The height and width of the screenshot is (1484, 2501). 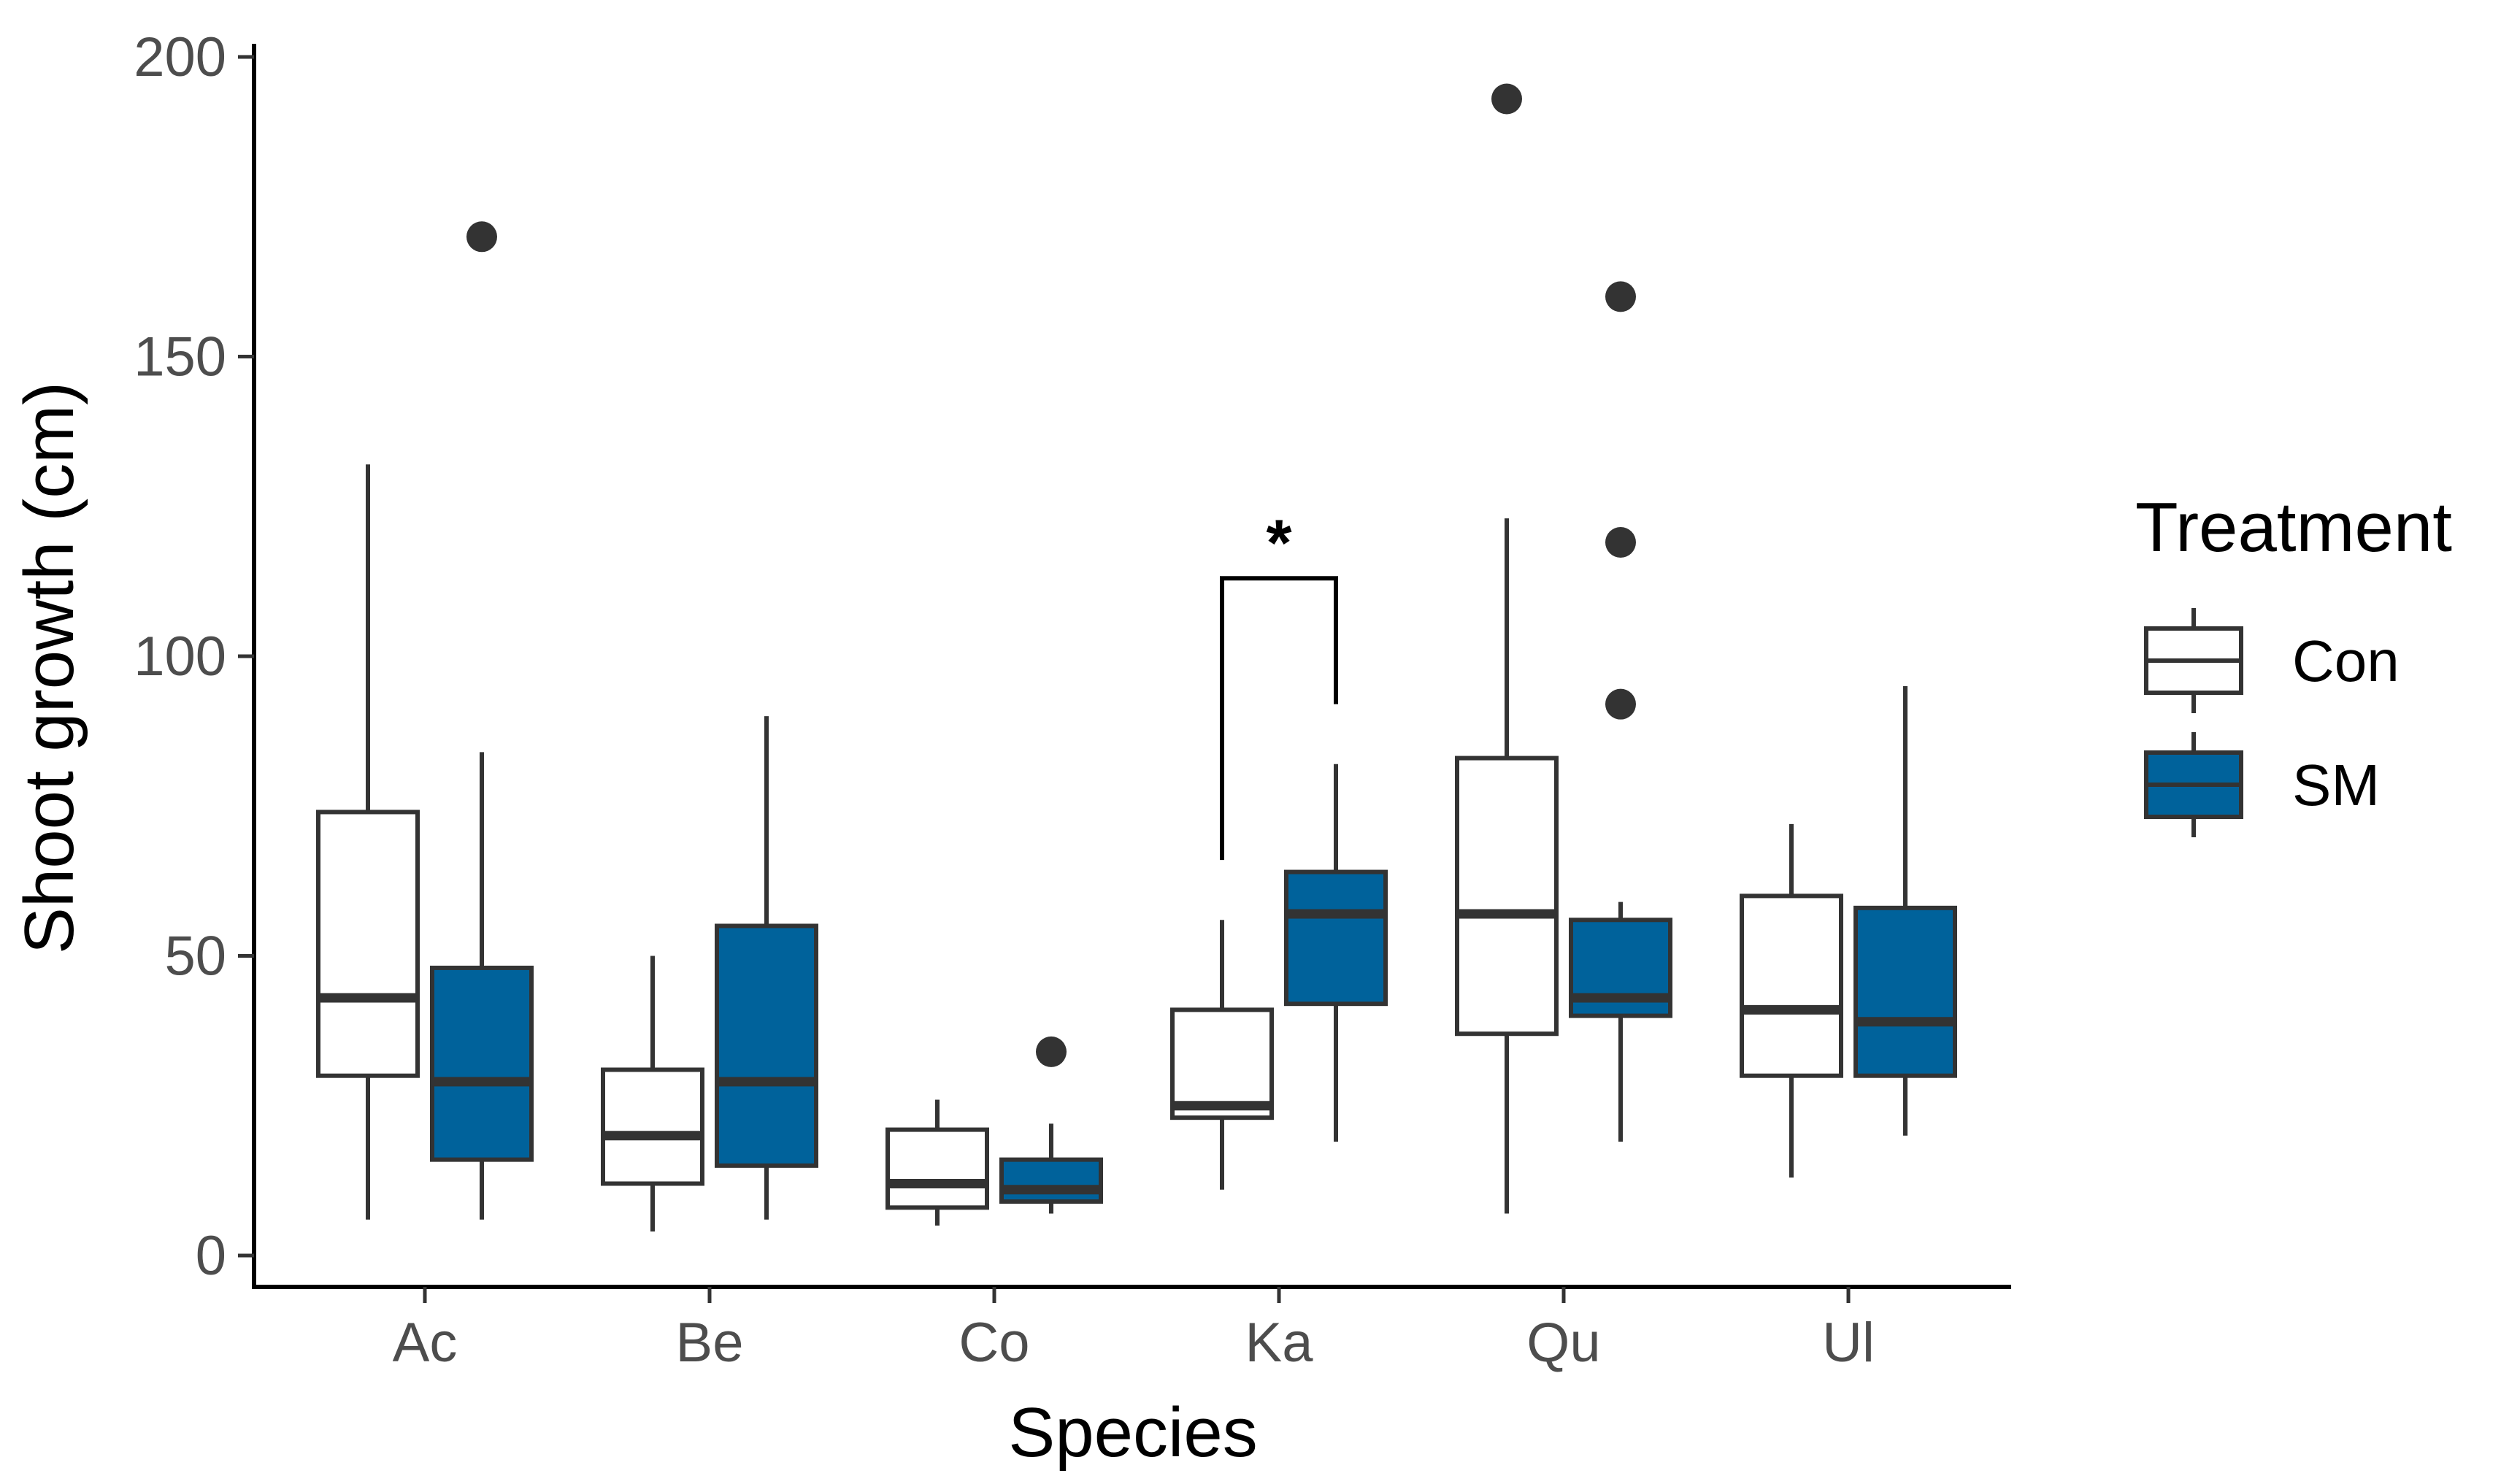 What do you see at coordinates (2272, 722) in the screenshot?
I see `legend-entries: Con SM` at bounding box center [2272, 722].